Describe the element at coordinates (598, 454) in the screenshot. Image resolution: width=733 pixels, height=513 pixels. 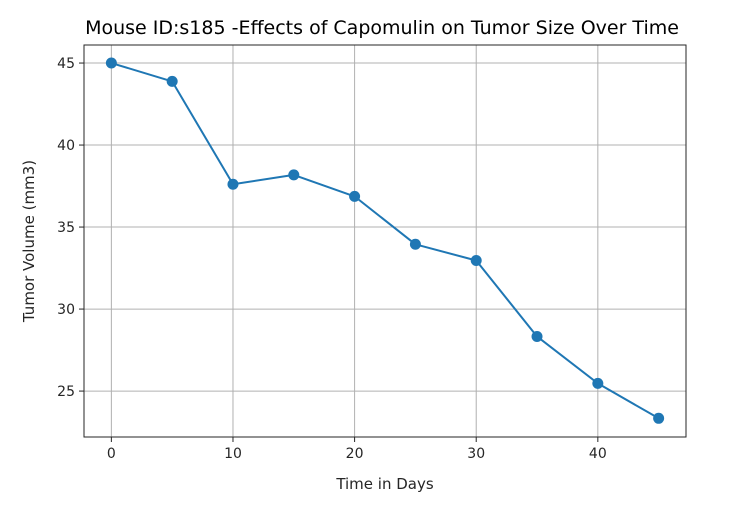
I see `x-tick-label: 40` at that location.